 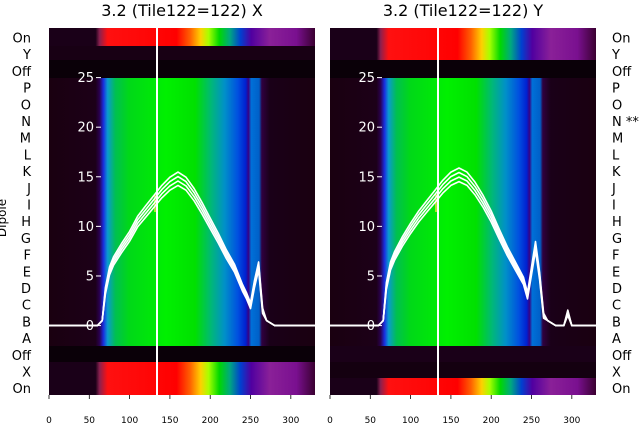 What do you see at coordinates (182, 53) in the screenshot?
I see `heatmap-row-y` at bounding box center [182, 53].